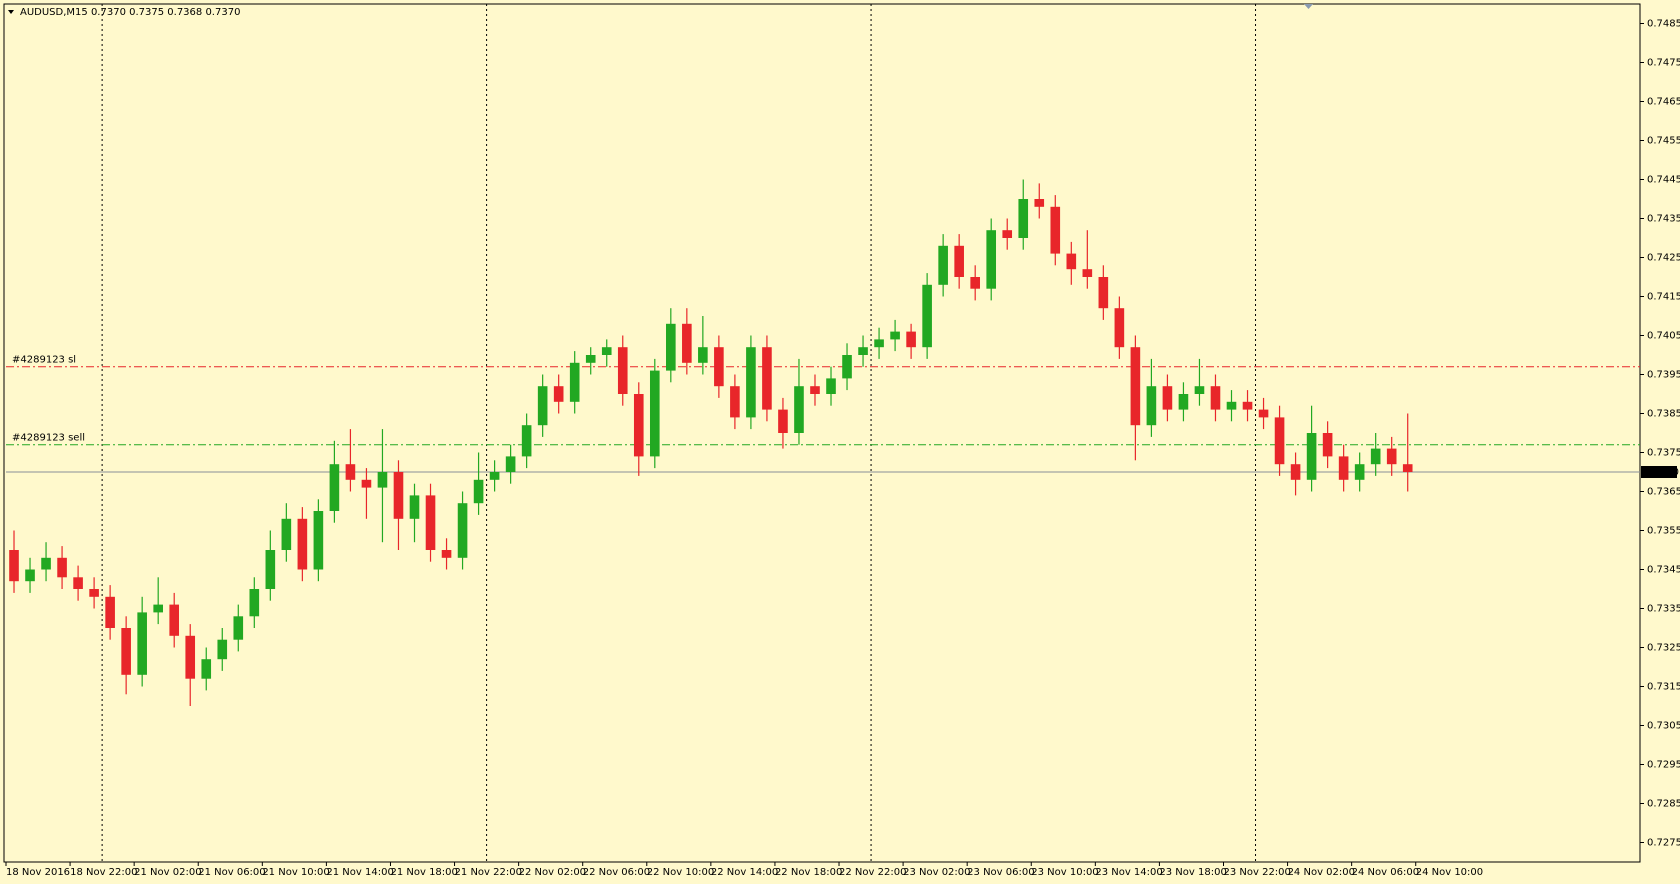  What do you see at coordinates (1663, 414) in the screenshot?
I see `y-tick-label: 0.7385` at bounding box center [1663, 414].